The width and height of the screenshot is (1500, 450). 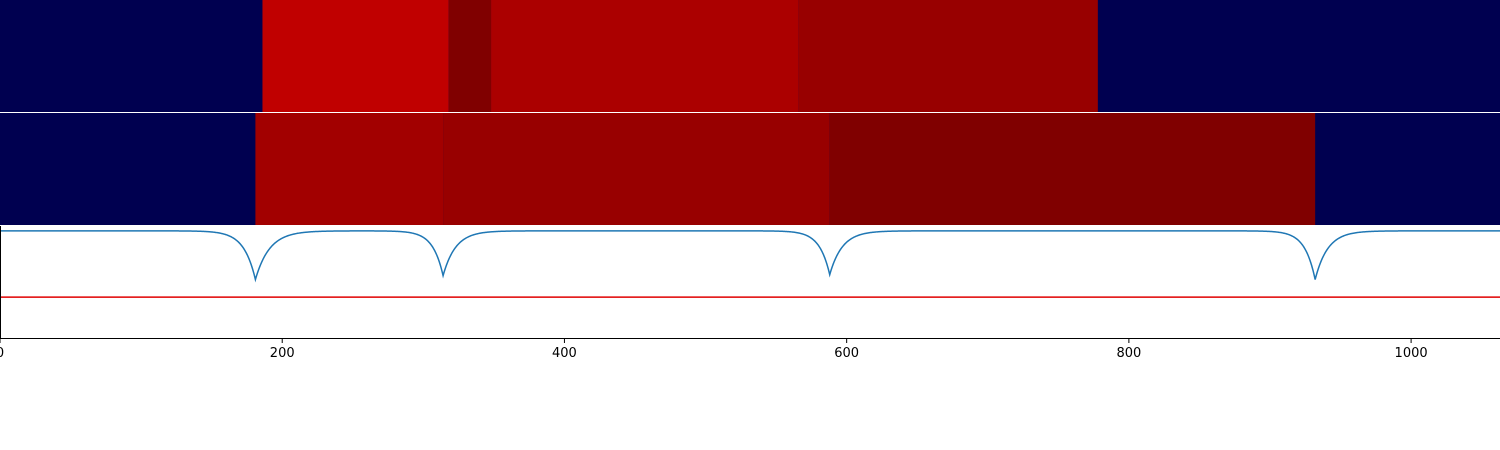 I want to click on x-tick-label: 600, so click(x=846, y=353).